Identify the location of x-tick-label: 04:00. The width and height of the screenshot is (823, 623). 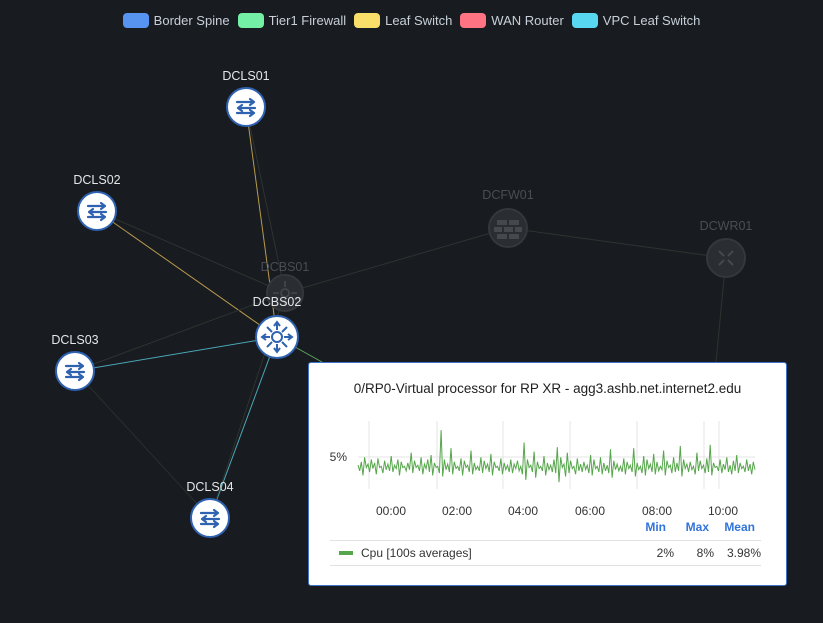
(523, 511).